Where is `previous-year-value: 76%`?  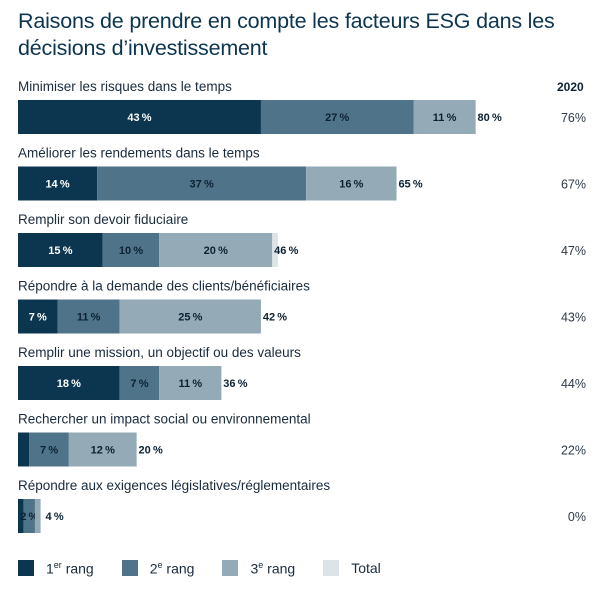 previous-year-value: 76% is located at coordinates (573, 118).